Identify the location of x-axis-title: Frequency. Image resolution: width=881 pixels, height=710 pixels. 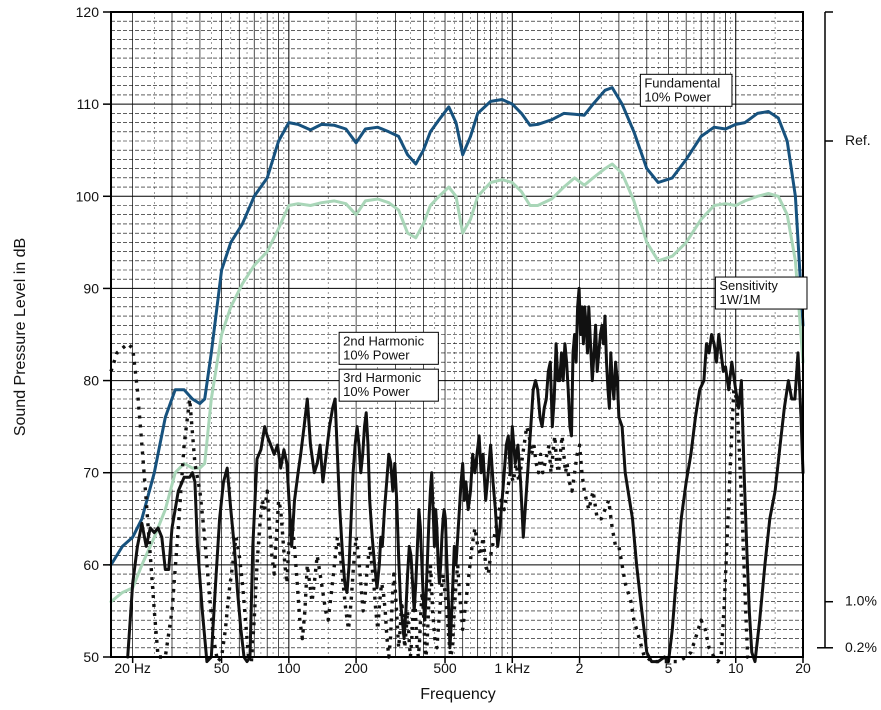
(458, 694).